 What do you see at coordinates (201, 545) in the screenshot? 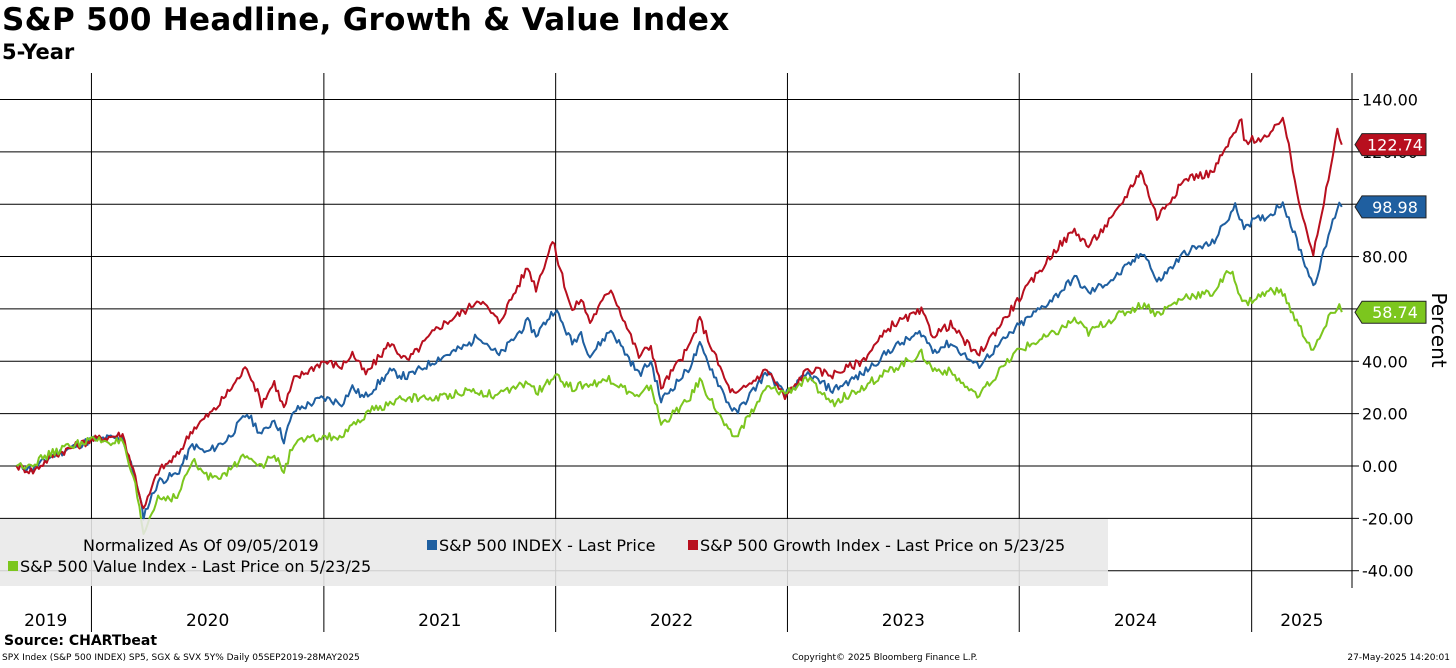
I see `legend-header: Normalized As Of 09/05/2019` at bounding box center [201, 545].